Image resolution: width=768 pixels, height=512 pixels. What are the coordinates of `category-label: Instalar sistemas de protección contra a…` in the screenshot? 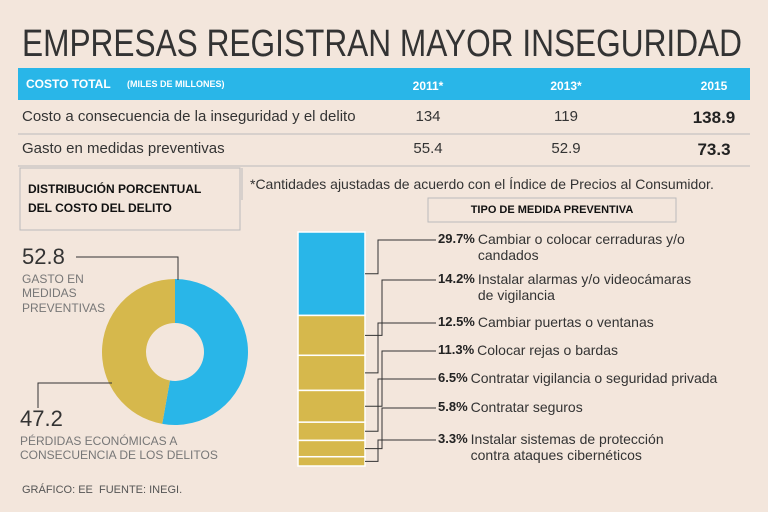 It's located at (567, 447).